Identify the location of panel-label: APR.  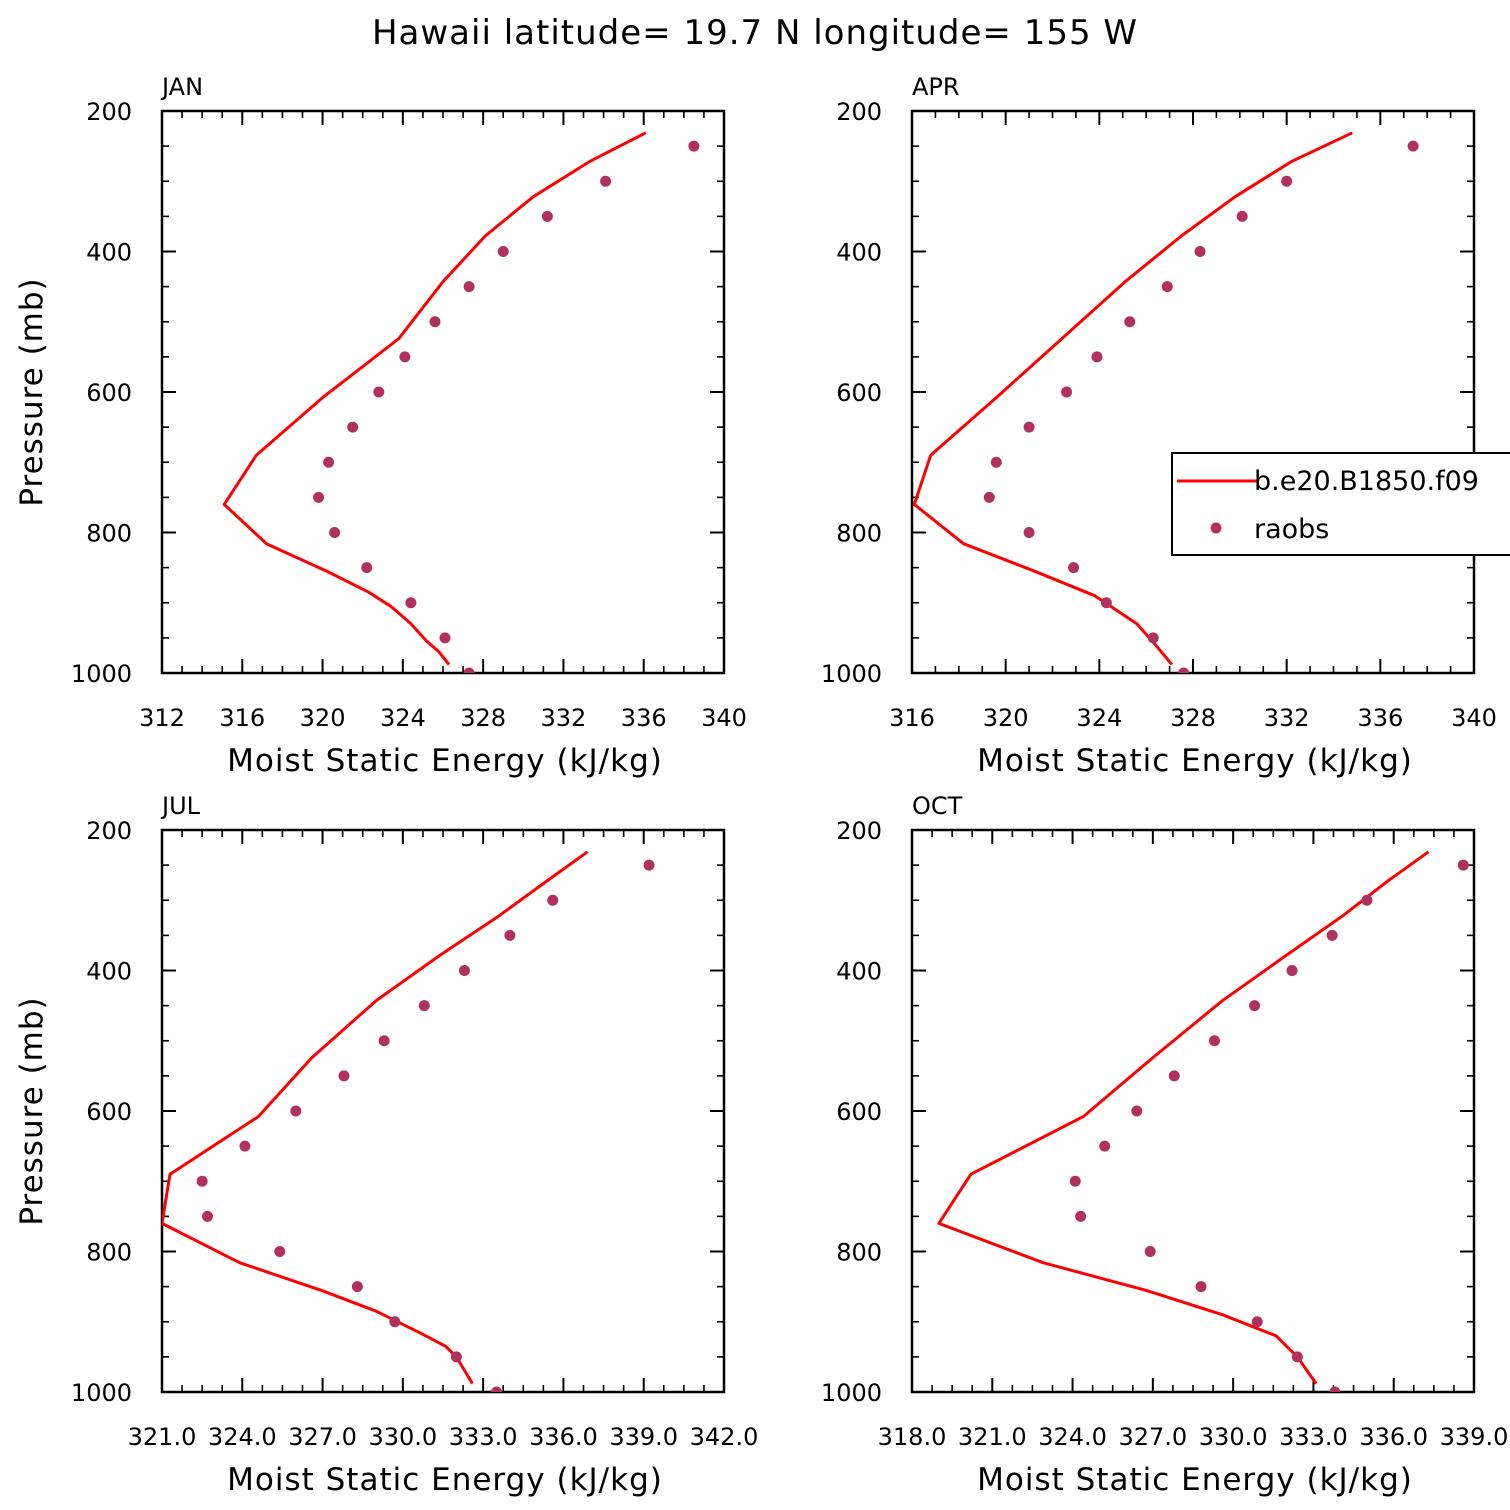
(936, 87).